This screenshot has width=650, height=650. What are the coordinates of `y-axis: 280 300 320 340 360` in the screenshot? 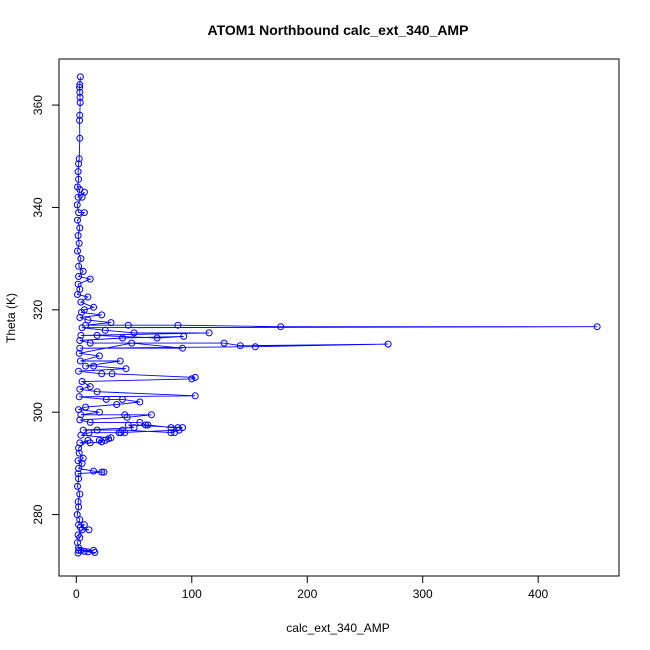 It's located at (45, 310).